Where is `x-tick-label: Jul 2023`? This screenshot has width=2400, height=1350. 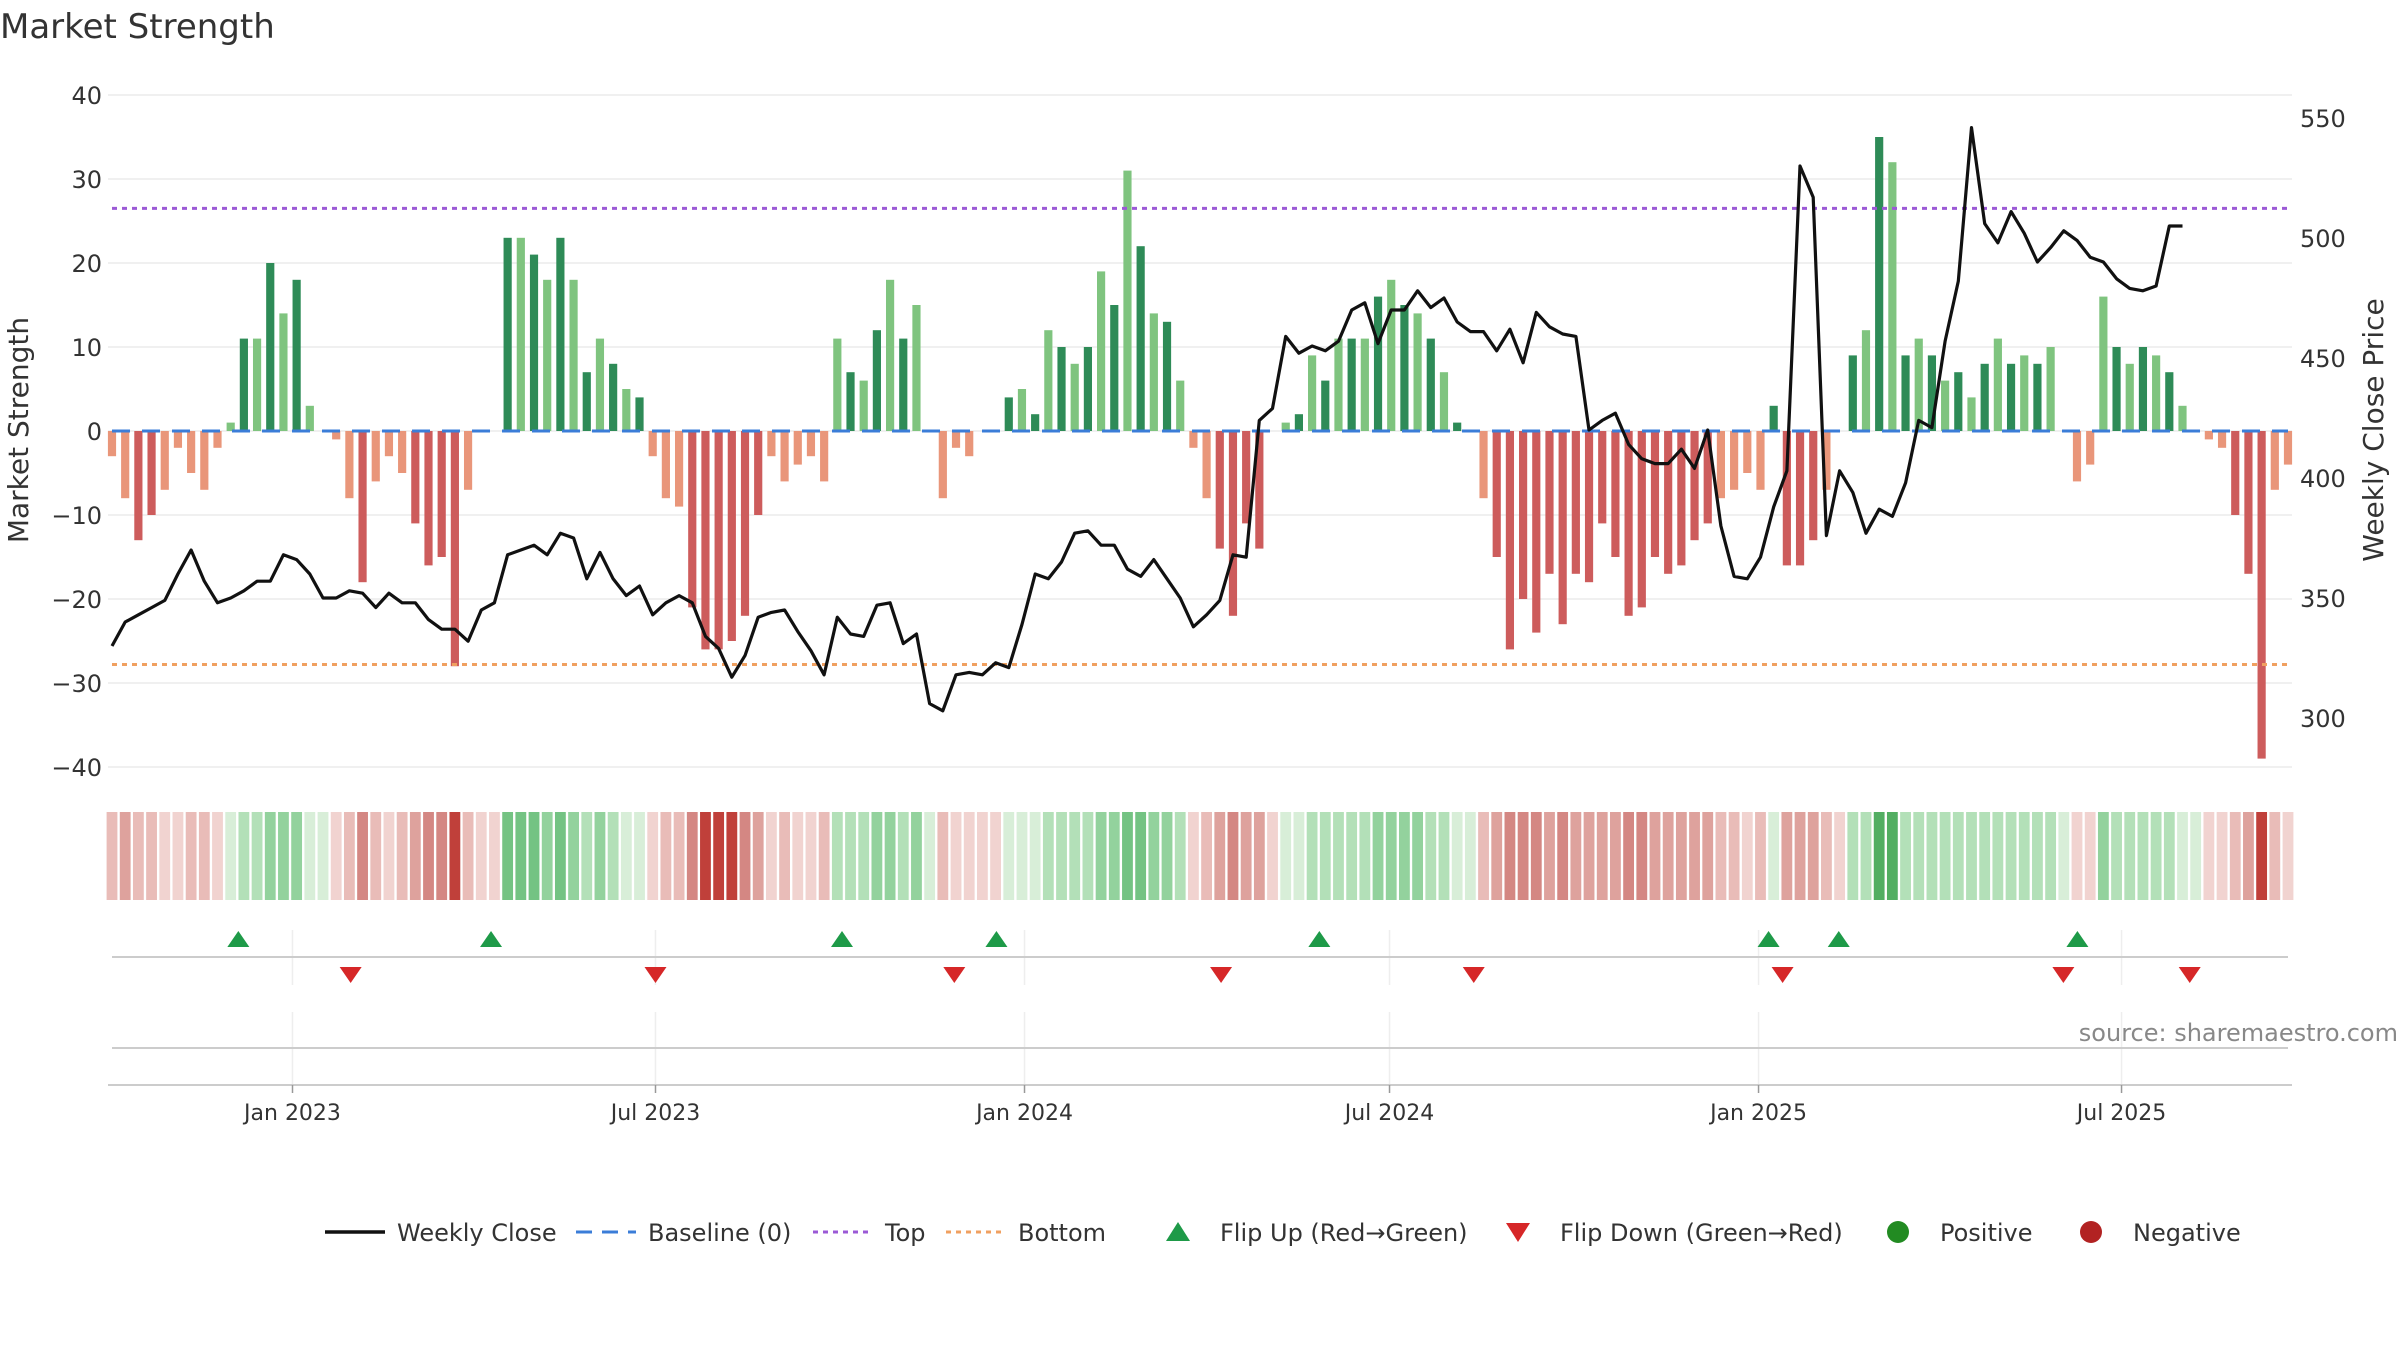
x-tick-label: Jul 2023 is located at coordinates (655, 1113).